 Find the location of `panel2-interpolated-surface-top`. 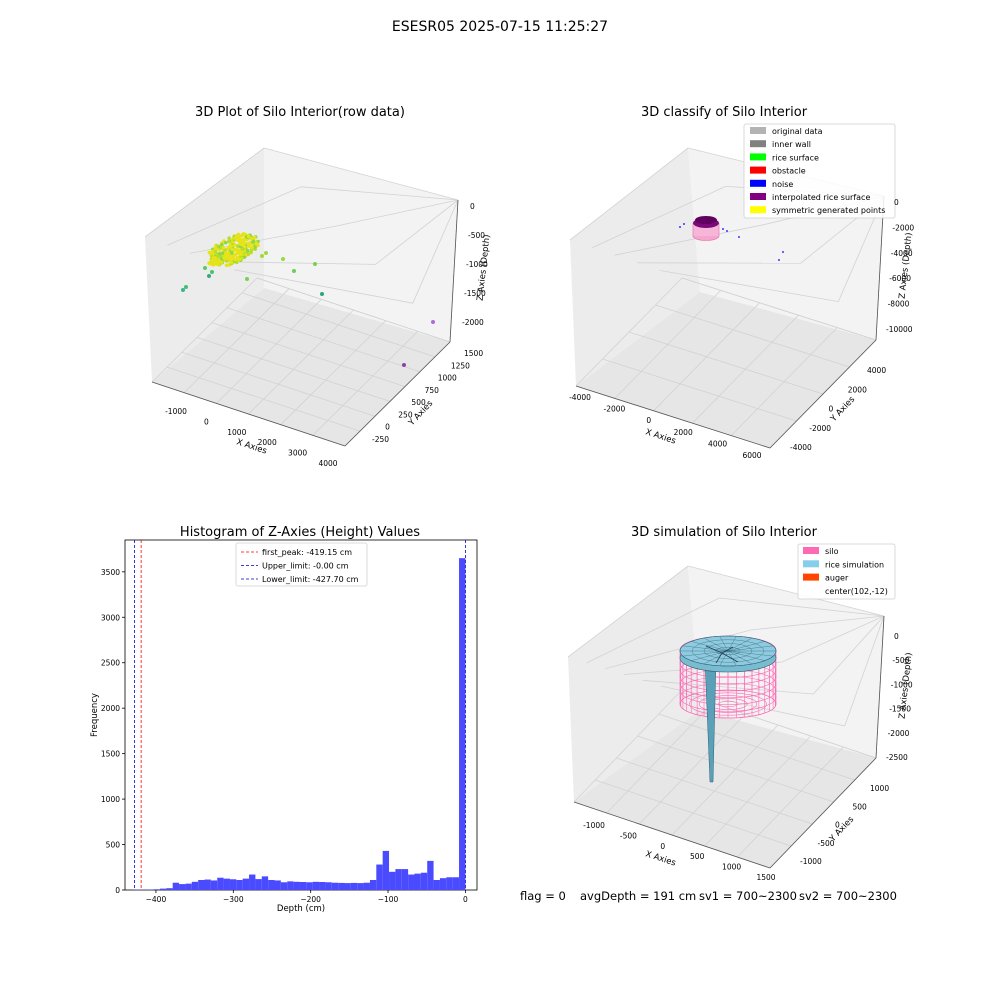

panel2-interpolated-surface-top is located at coordinates (706, 220).